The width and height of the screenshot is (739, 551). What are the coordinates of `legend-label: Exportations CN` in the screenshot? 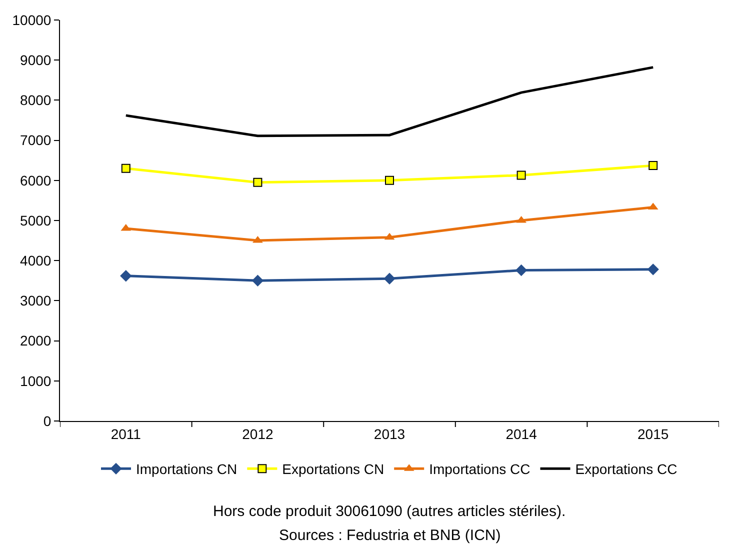 It's located at (333, 469).